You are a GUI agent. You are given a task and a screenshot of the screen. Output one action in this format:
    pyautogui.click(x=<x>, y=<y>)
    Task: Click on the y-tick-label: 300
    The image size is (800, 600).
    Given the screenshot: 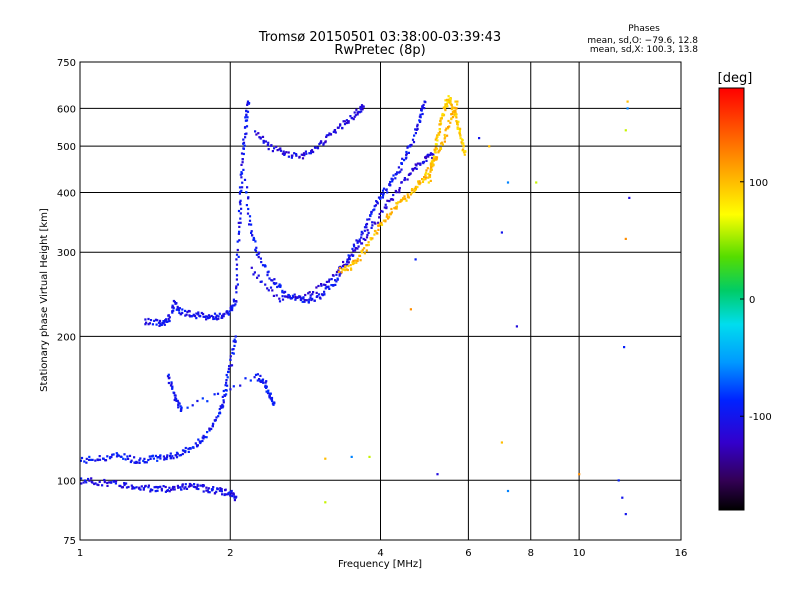 What is the action you would take?
    pyautogui.click(x=66, y=253)
    